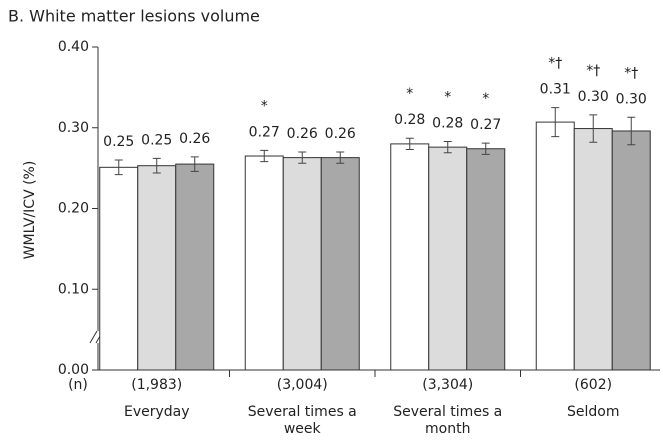 This screenshot has width=663, height=444. Describe the element at coordinates (156, 385) in the screenshot. I see `n-value: (1,983)` at that location.